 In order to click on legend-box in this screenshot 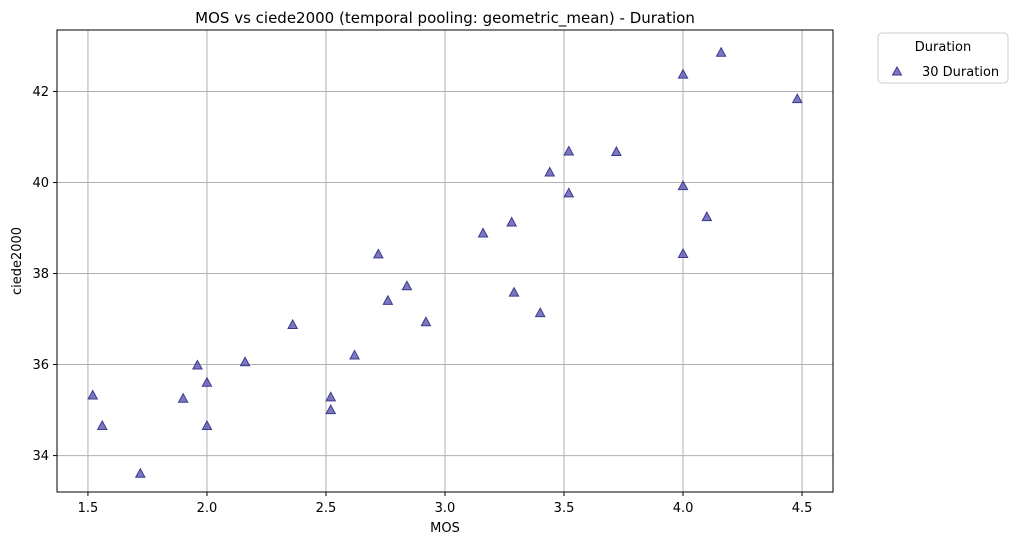, I will do `click(943, 58)`.